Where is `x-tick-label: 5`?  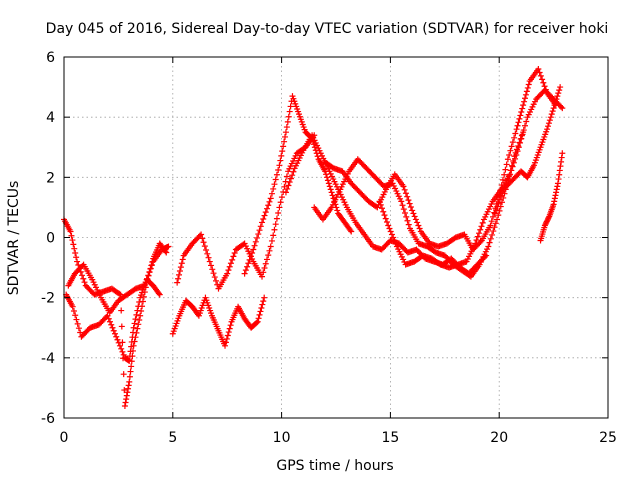 x-tick-label: 5 is located at coordinates (172, 438).